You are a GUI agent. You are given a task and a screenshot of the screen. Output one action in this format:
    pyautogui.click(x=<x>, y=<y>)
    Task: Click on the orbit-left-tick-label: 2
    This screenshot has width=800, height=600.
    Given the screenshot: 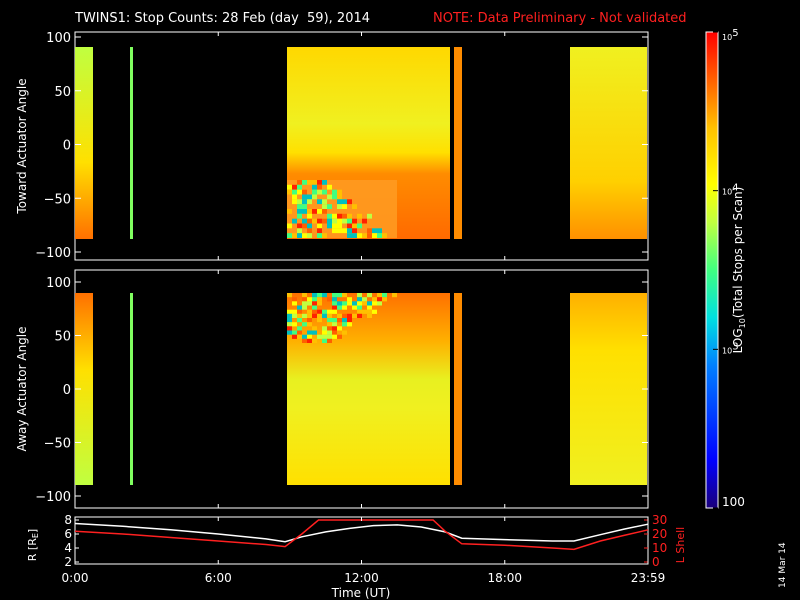 What is the action you would take?
    pyautogui.click(x=68, y=562)
    